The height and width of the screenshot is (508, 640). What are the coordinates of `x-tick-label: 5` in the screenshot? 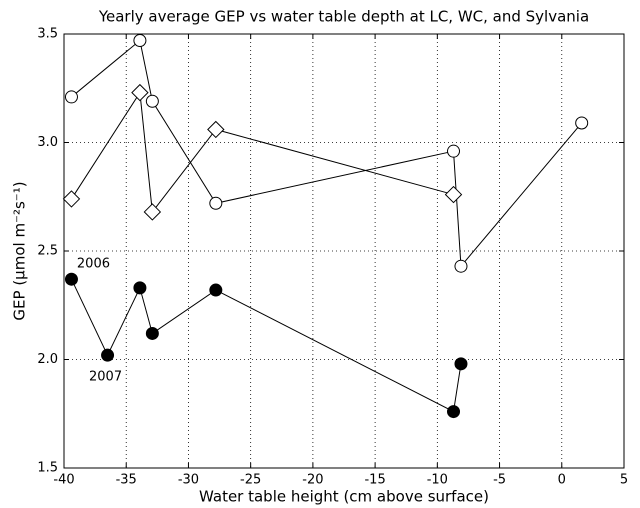 It's located at (624, 480).